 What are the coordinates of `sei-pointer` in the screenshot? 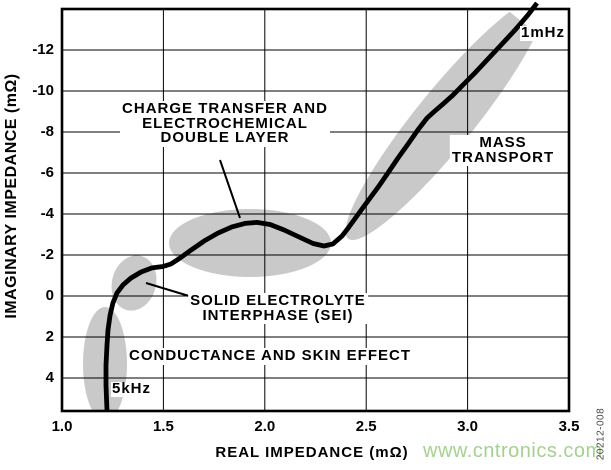 It's located at (167, 289).